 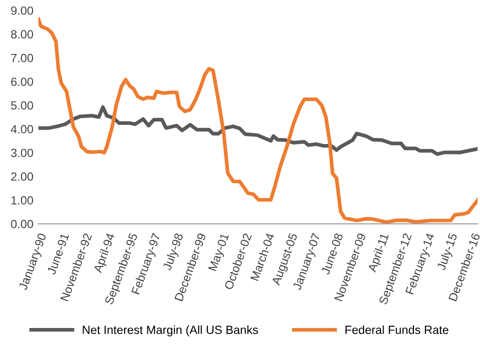 What do you see at coordinates (22, 34) in the screenshot?
I see `y-tick-label: 8.00` at bounding box center [22, 34].